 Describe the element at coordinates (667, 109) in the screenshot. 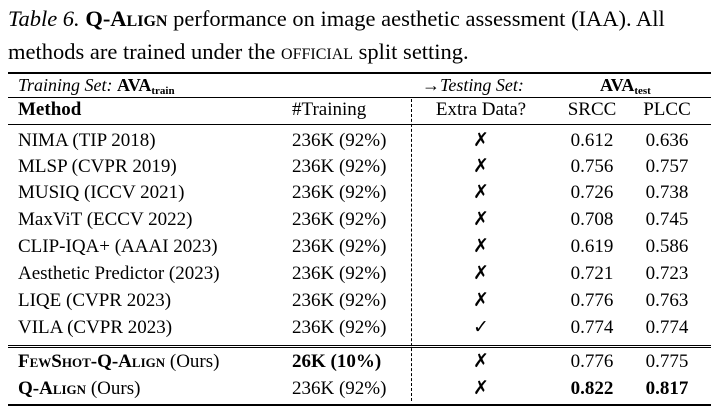

I see `column-header-plcc: PLCC` at that location.